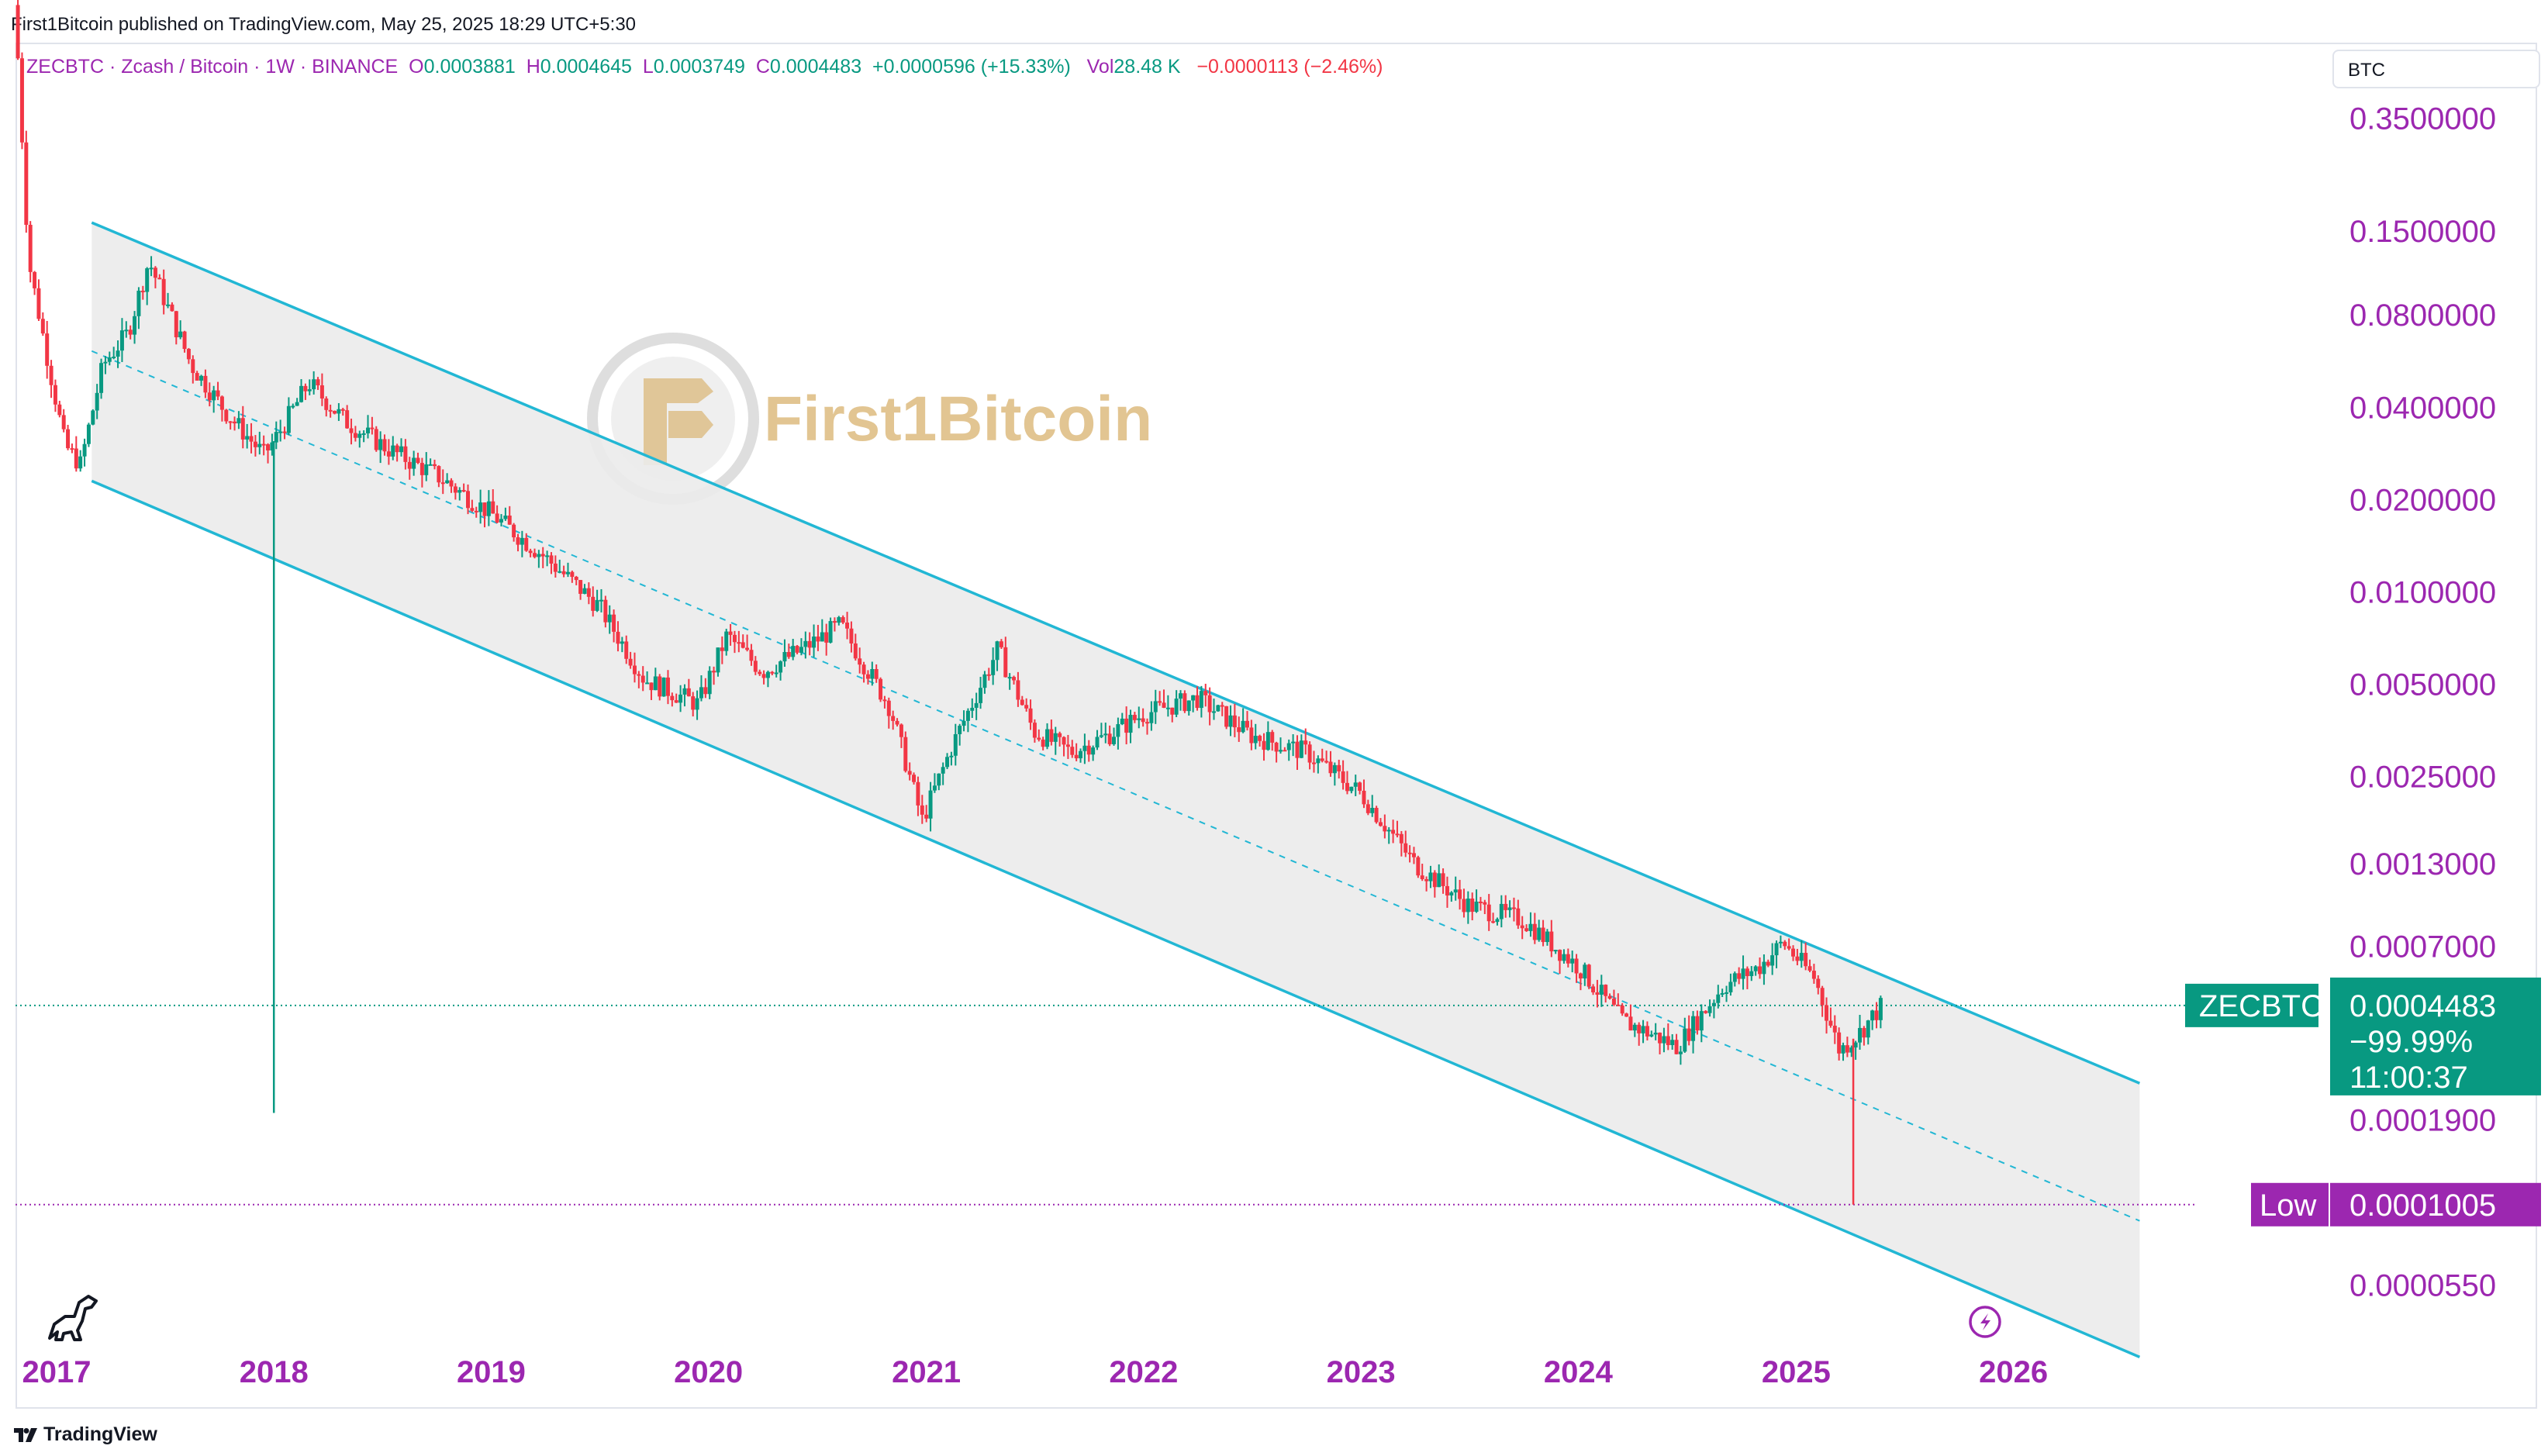 The image size is (2548, 1456). I want to click on price-tick-label: 0.0000550, so click(2422, 1285).